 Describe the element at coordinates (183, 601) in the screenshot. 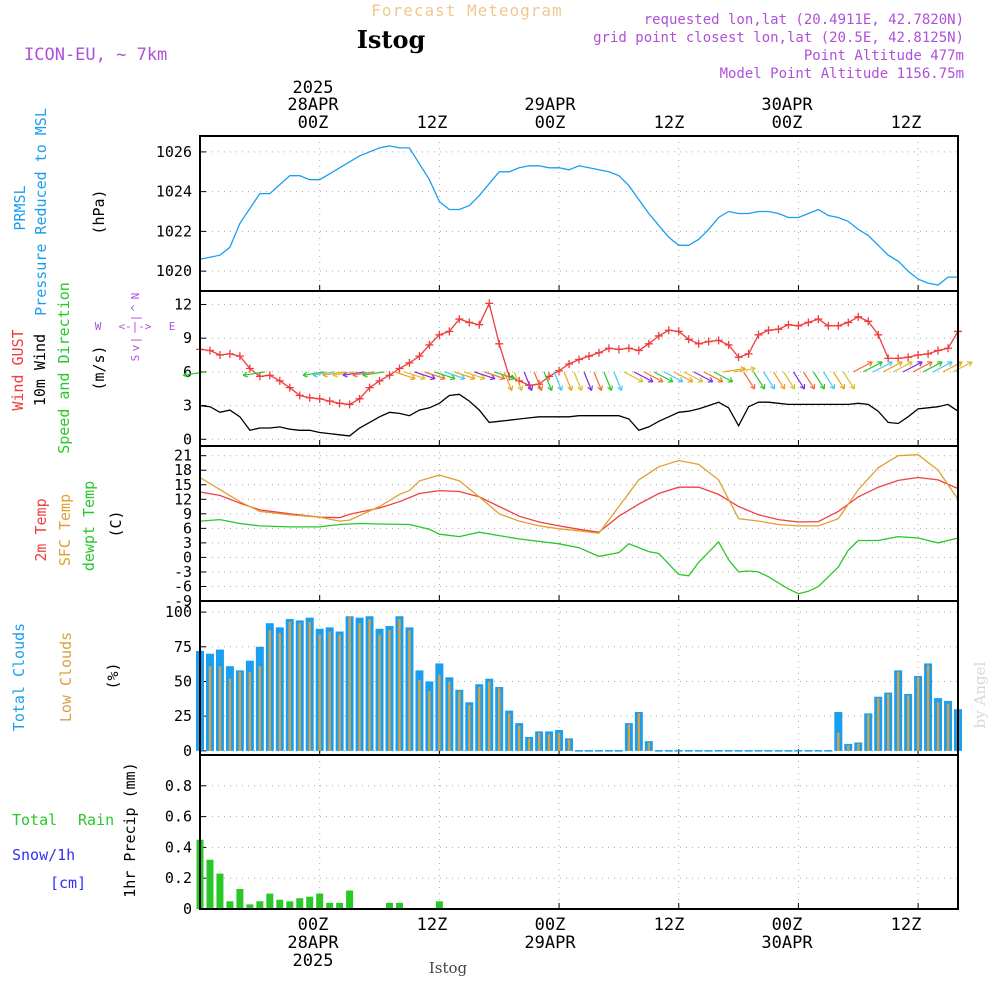

I see `y-tick-label: -9` at that location.